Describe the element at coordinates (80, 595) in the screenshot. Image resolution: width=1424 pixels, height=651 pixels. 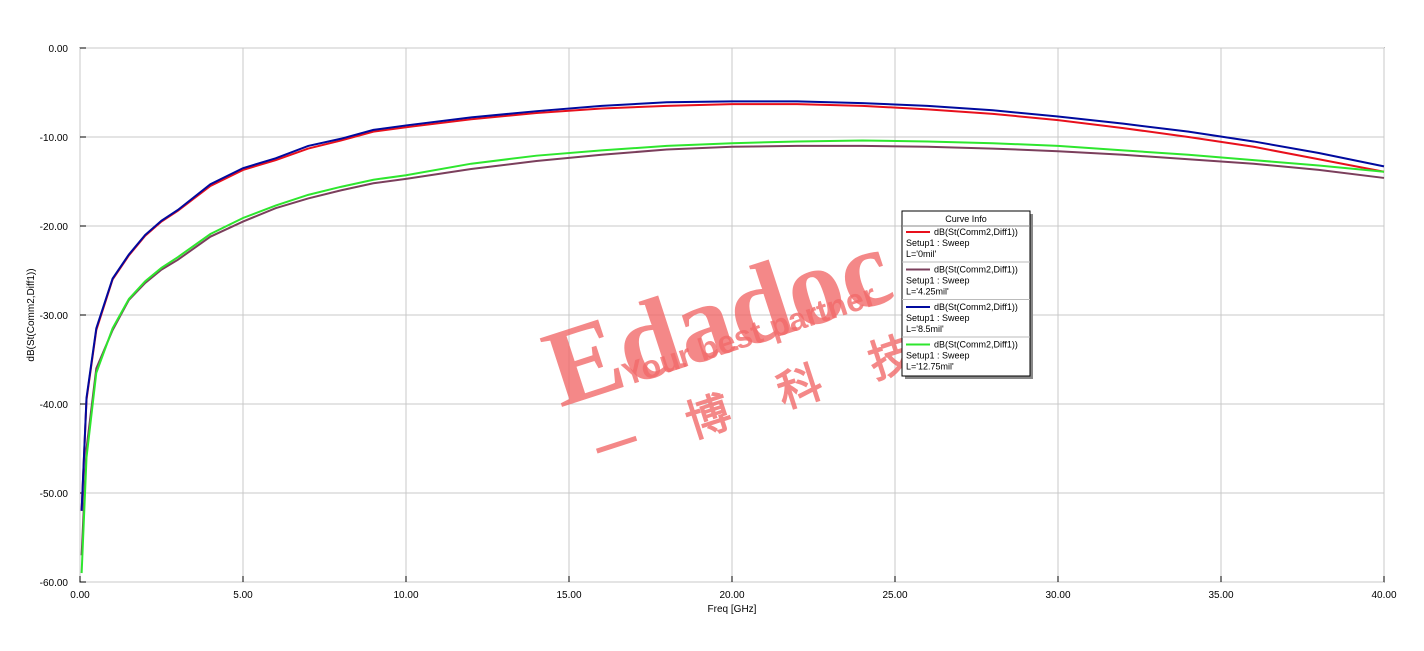
I see `x-tick-label: 0.00` at that location.